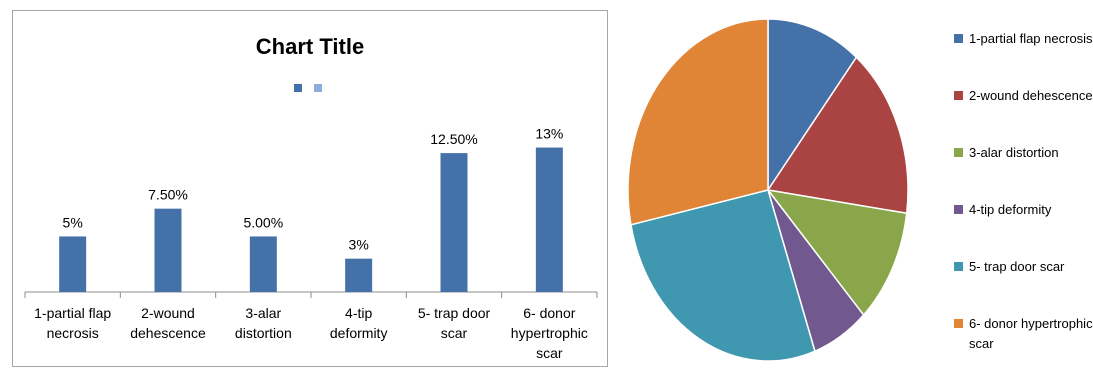 This screenshot has height=377, width=1093. I want to click on data-label-5: 12.50%, so click(453, 139).